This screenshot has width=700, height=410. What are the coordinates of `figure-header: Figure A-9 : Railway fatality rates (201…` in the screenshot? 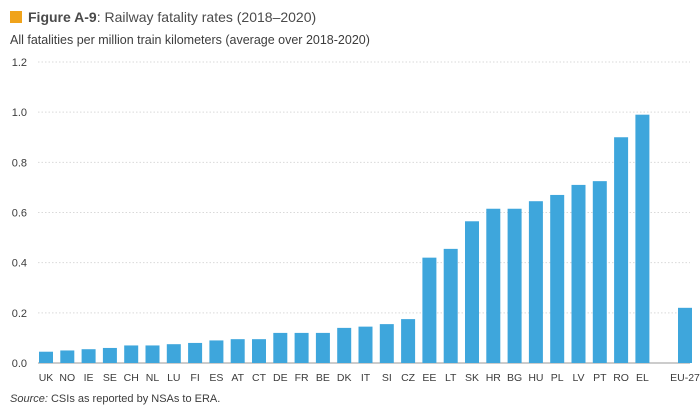 It's located at (163, 17).